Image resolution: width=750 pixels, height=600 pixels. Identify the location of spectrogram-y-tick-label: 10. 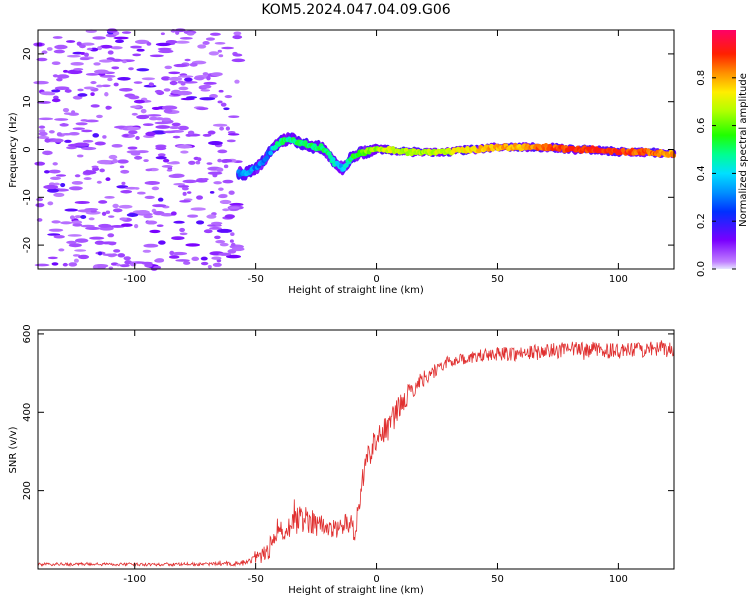
(27, 101).